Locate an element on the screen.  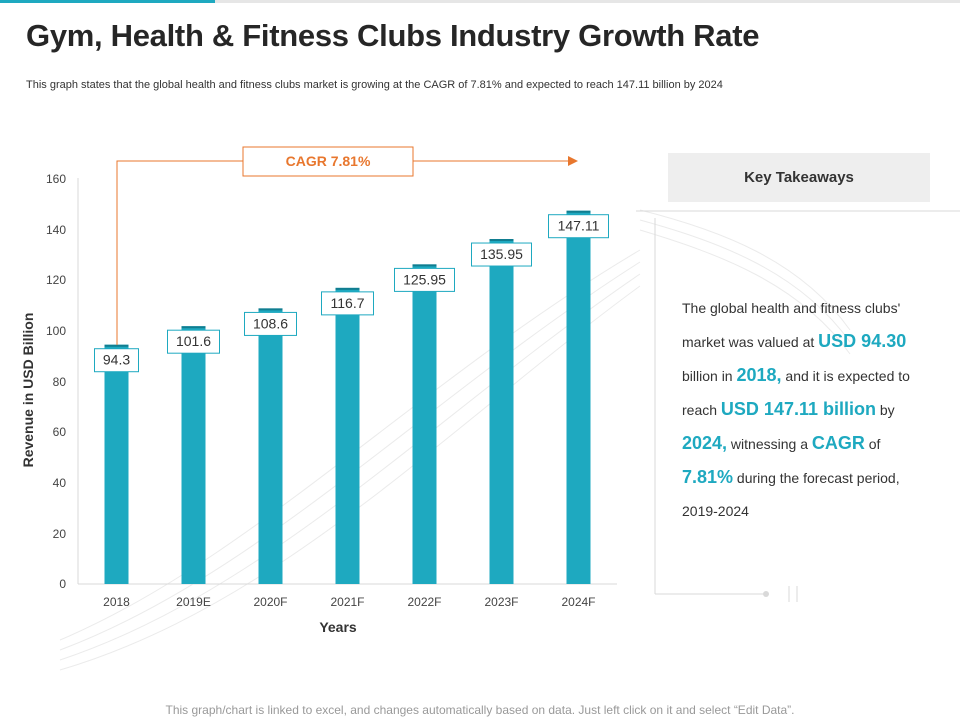
bar-2018 is located at coordinates (116, 464).